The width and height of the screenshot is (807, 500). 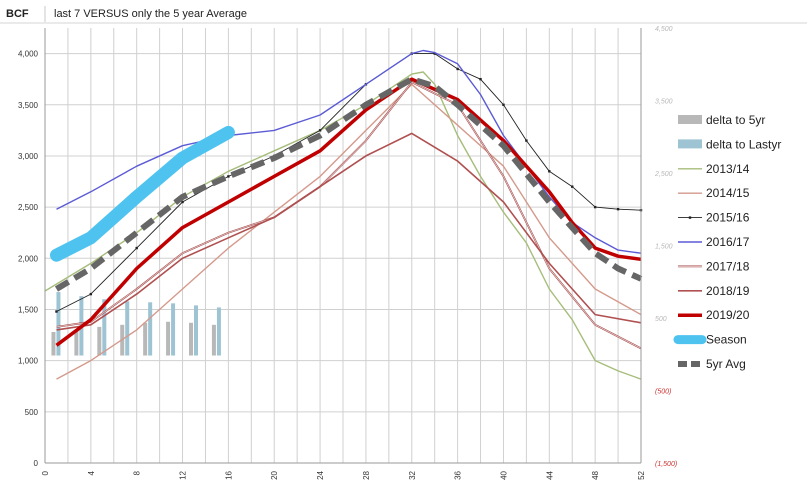 I want to click on y-tick-label: 3,500, so click(x=28, y=105).